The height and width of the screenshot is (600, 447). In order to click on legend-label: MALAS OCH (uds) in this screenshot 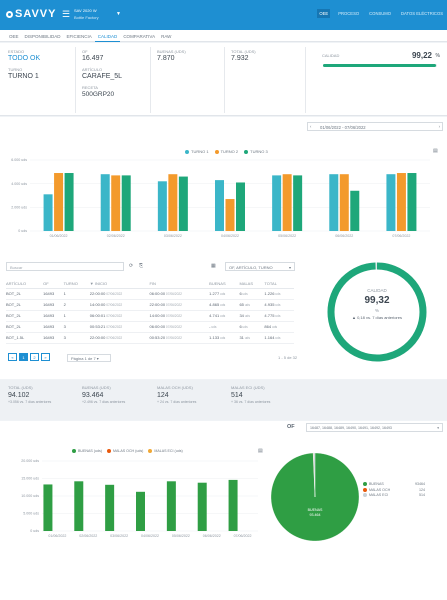, I will do `click(128, 451)`.